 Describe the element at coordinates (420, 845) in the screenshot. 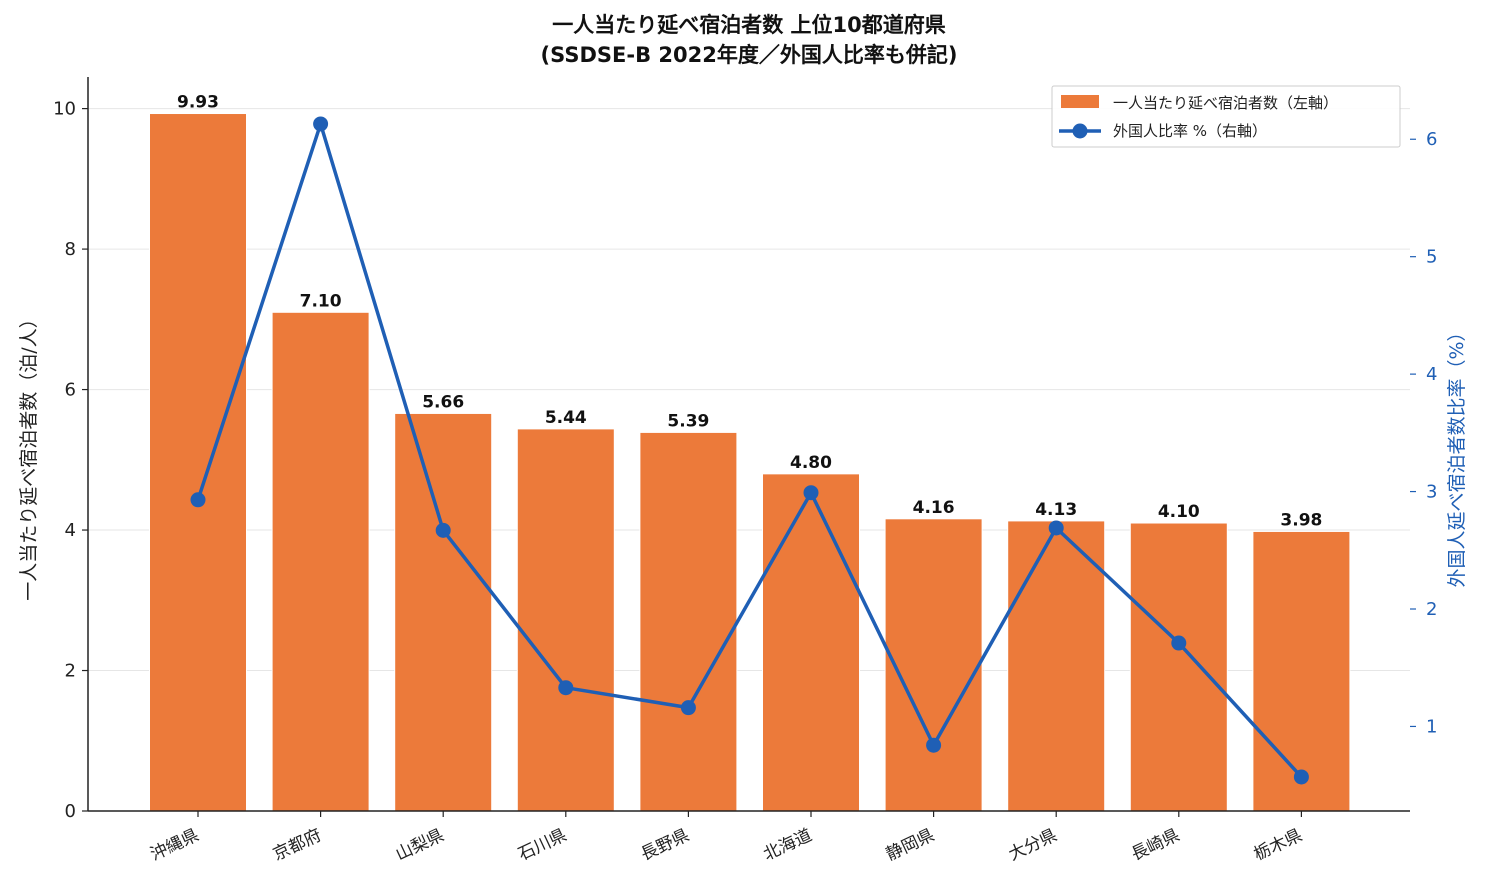

I see `x-tick-label-3: 山梨県` at that location.